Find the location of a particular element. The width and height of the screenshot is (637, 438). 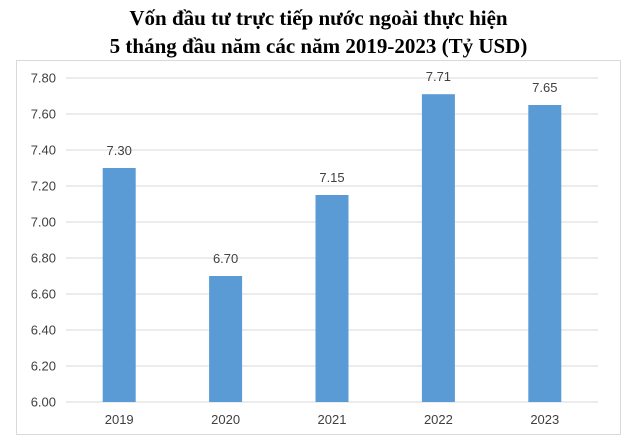

y-tick-label: 7.60 is located at coordinates (43, 114).